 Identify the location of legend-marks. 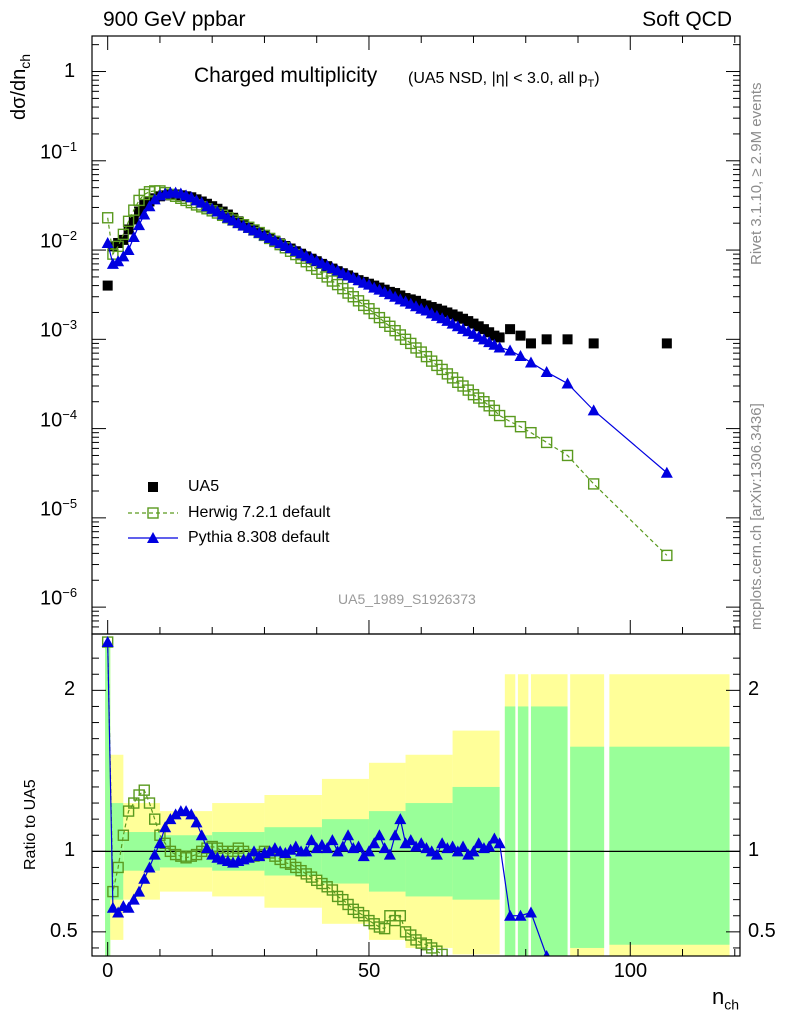
(153, 512).